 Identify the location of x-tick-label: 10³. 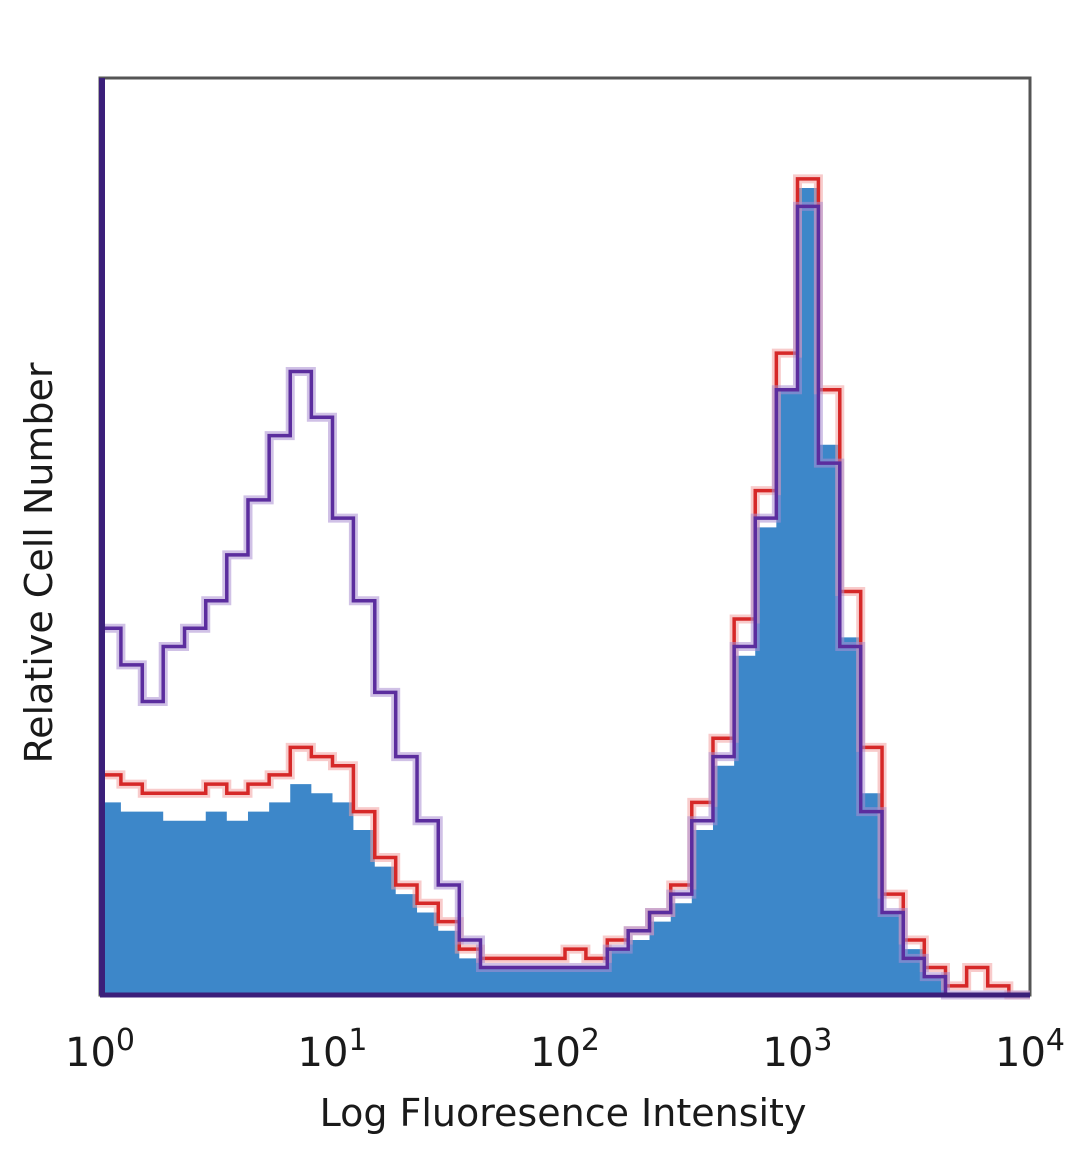
(798, 1049).